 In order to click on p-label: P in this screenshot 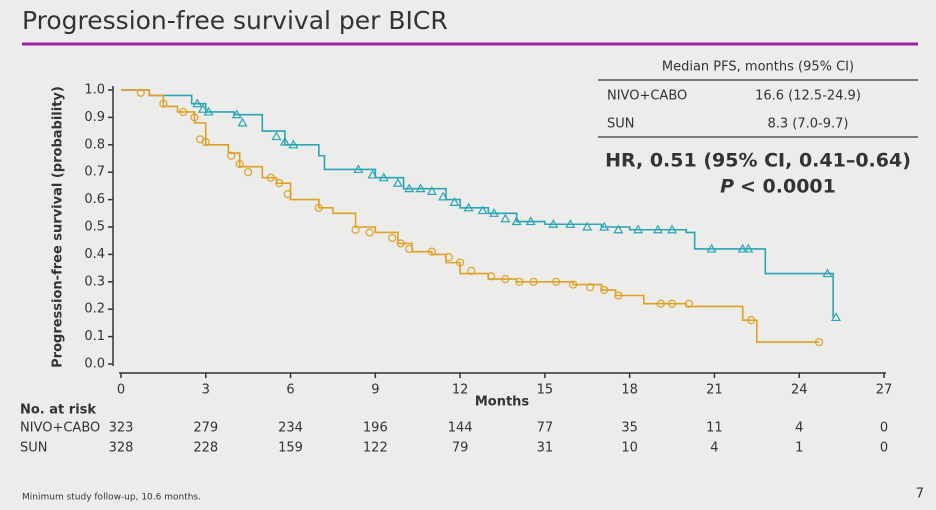, I will do `click(727, 187)`.